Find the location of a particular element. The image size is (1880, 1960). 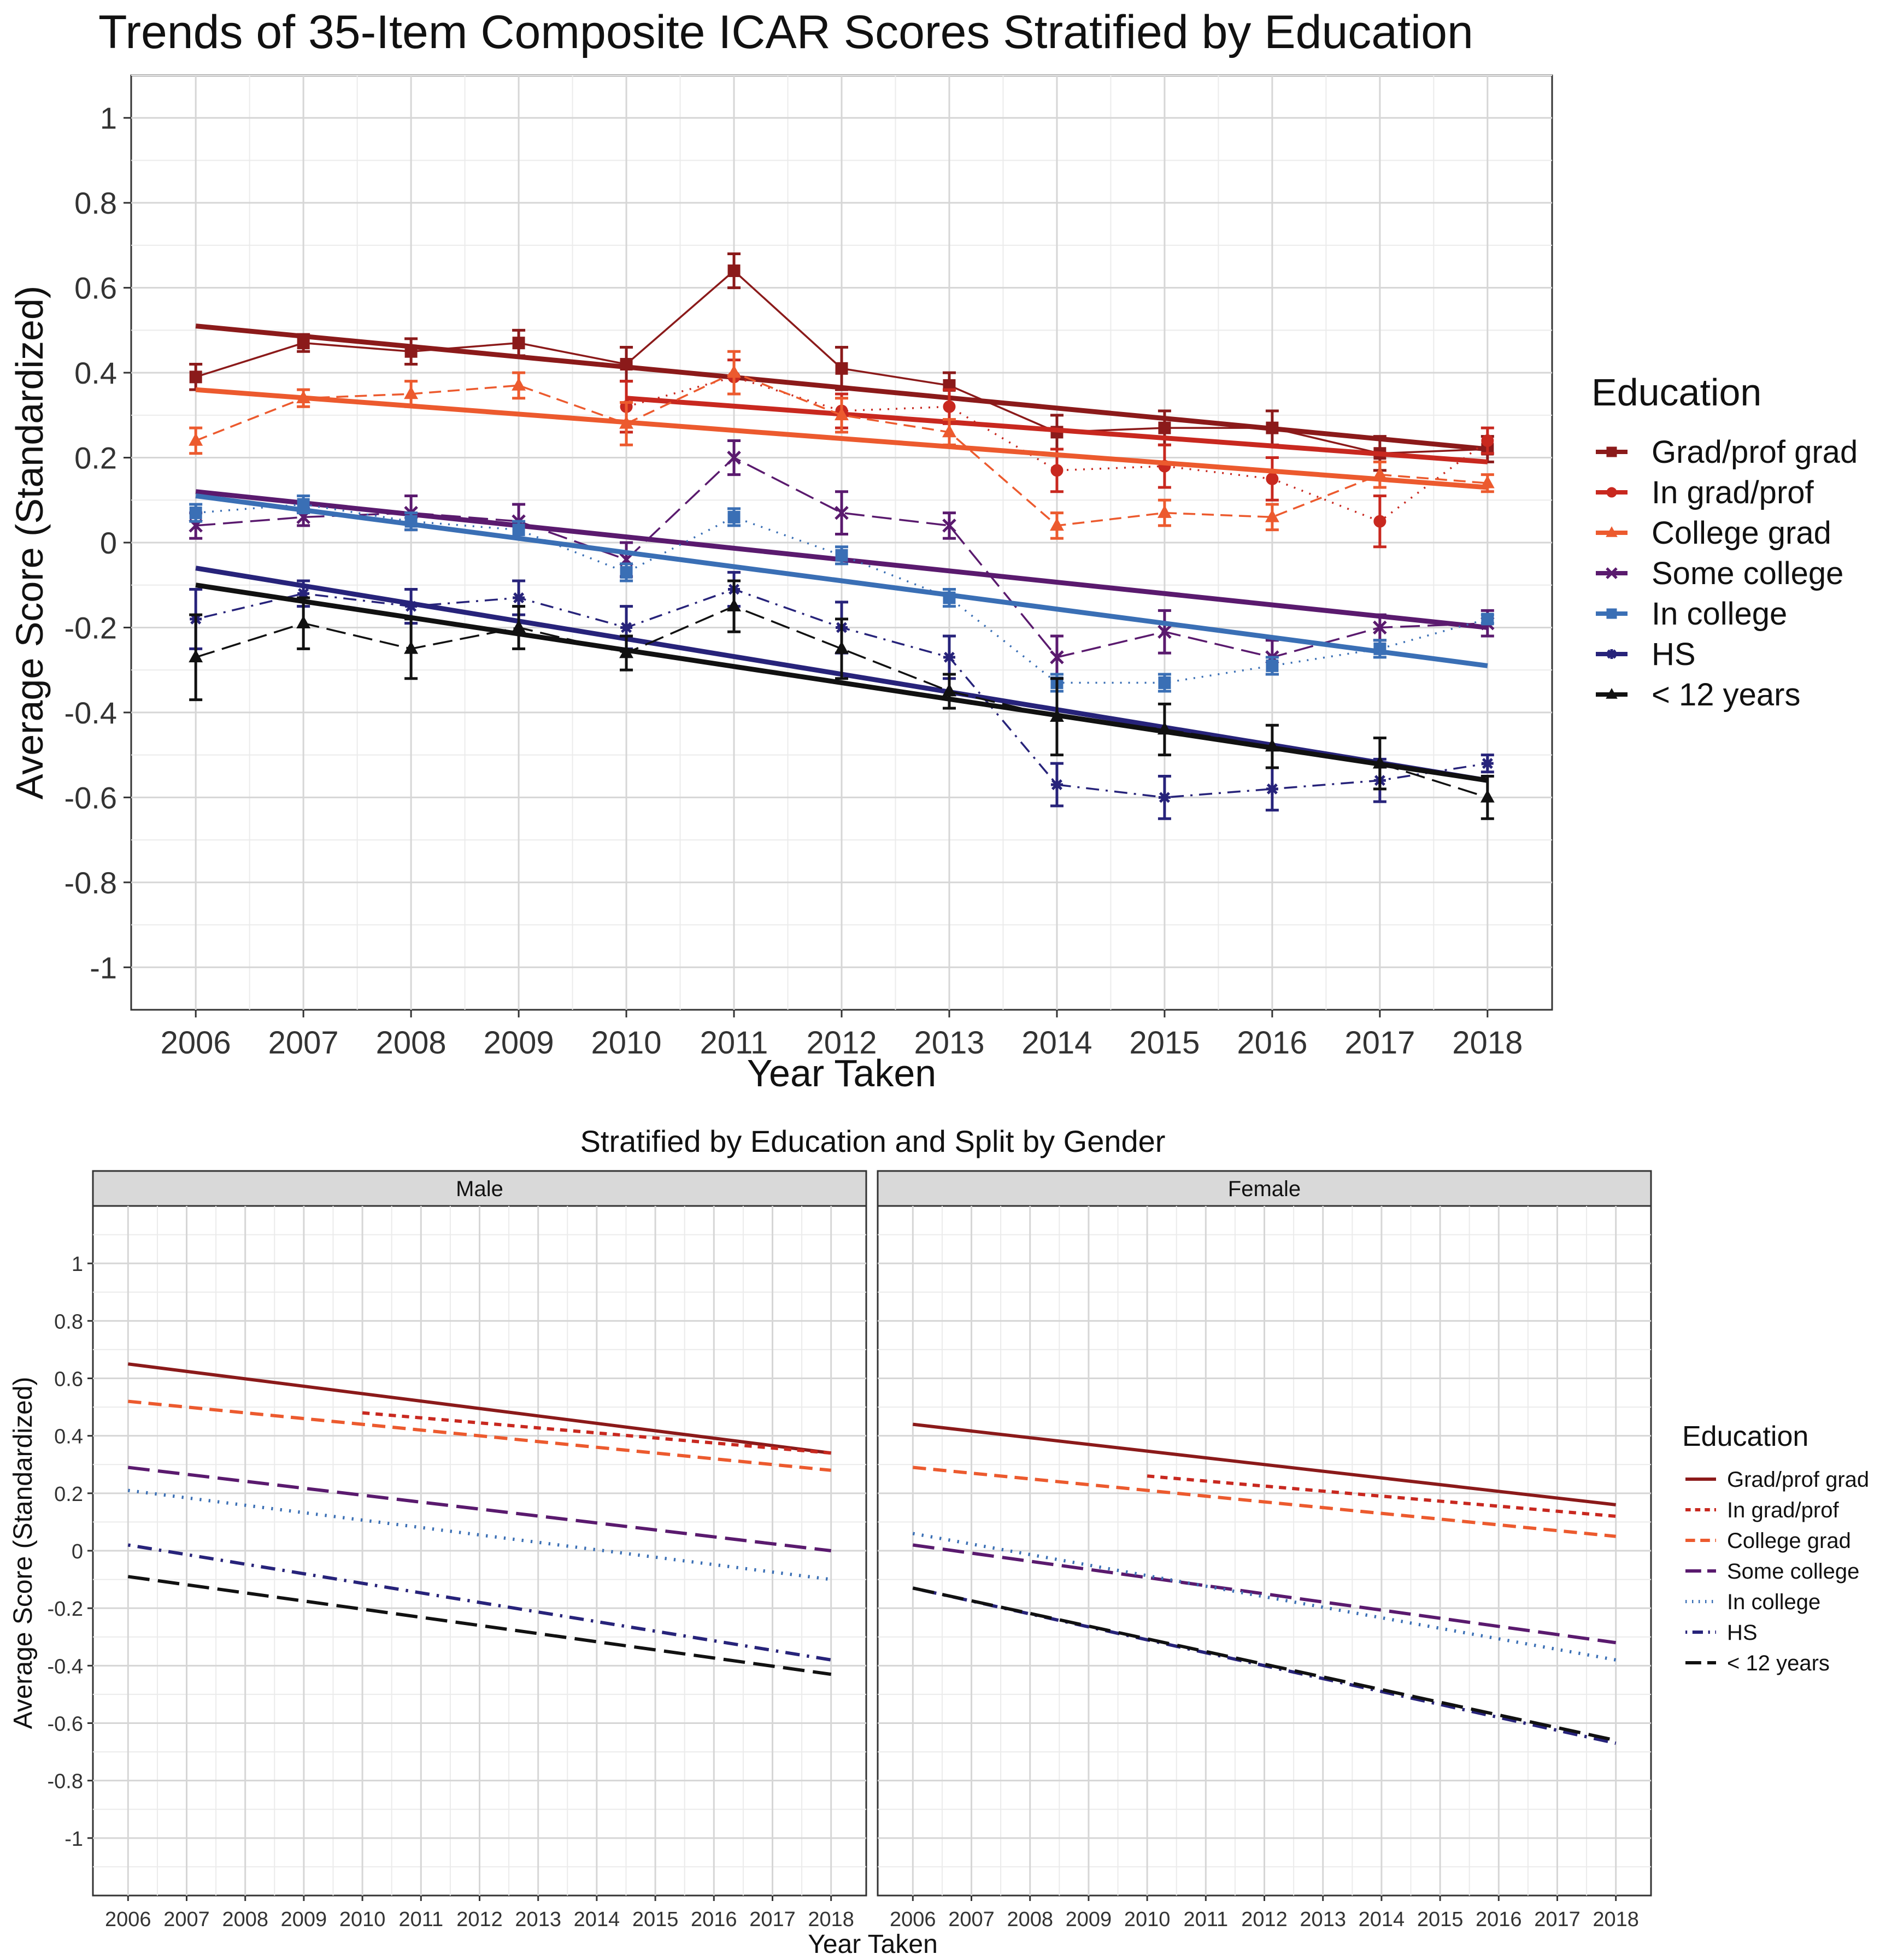

trend-line-hs is located at coordinates (1264, 1665).